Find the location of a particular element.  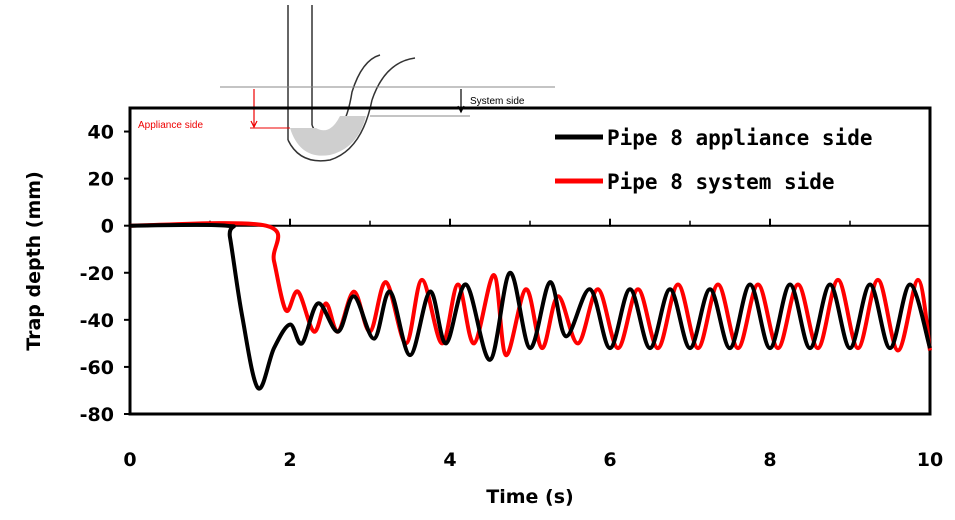

x-tick-label: 8 is located at coordinates (769, 460).